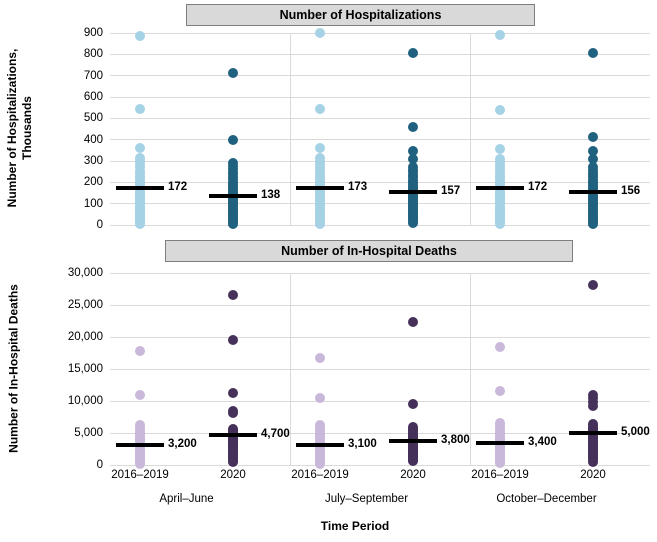  Describe the element at coordinates (93, 97) in the screenshot. I see `y-tick-label: 600` at that location.